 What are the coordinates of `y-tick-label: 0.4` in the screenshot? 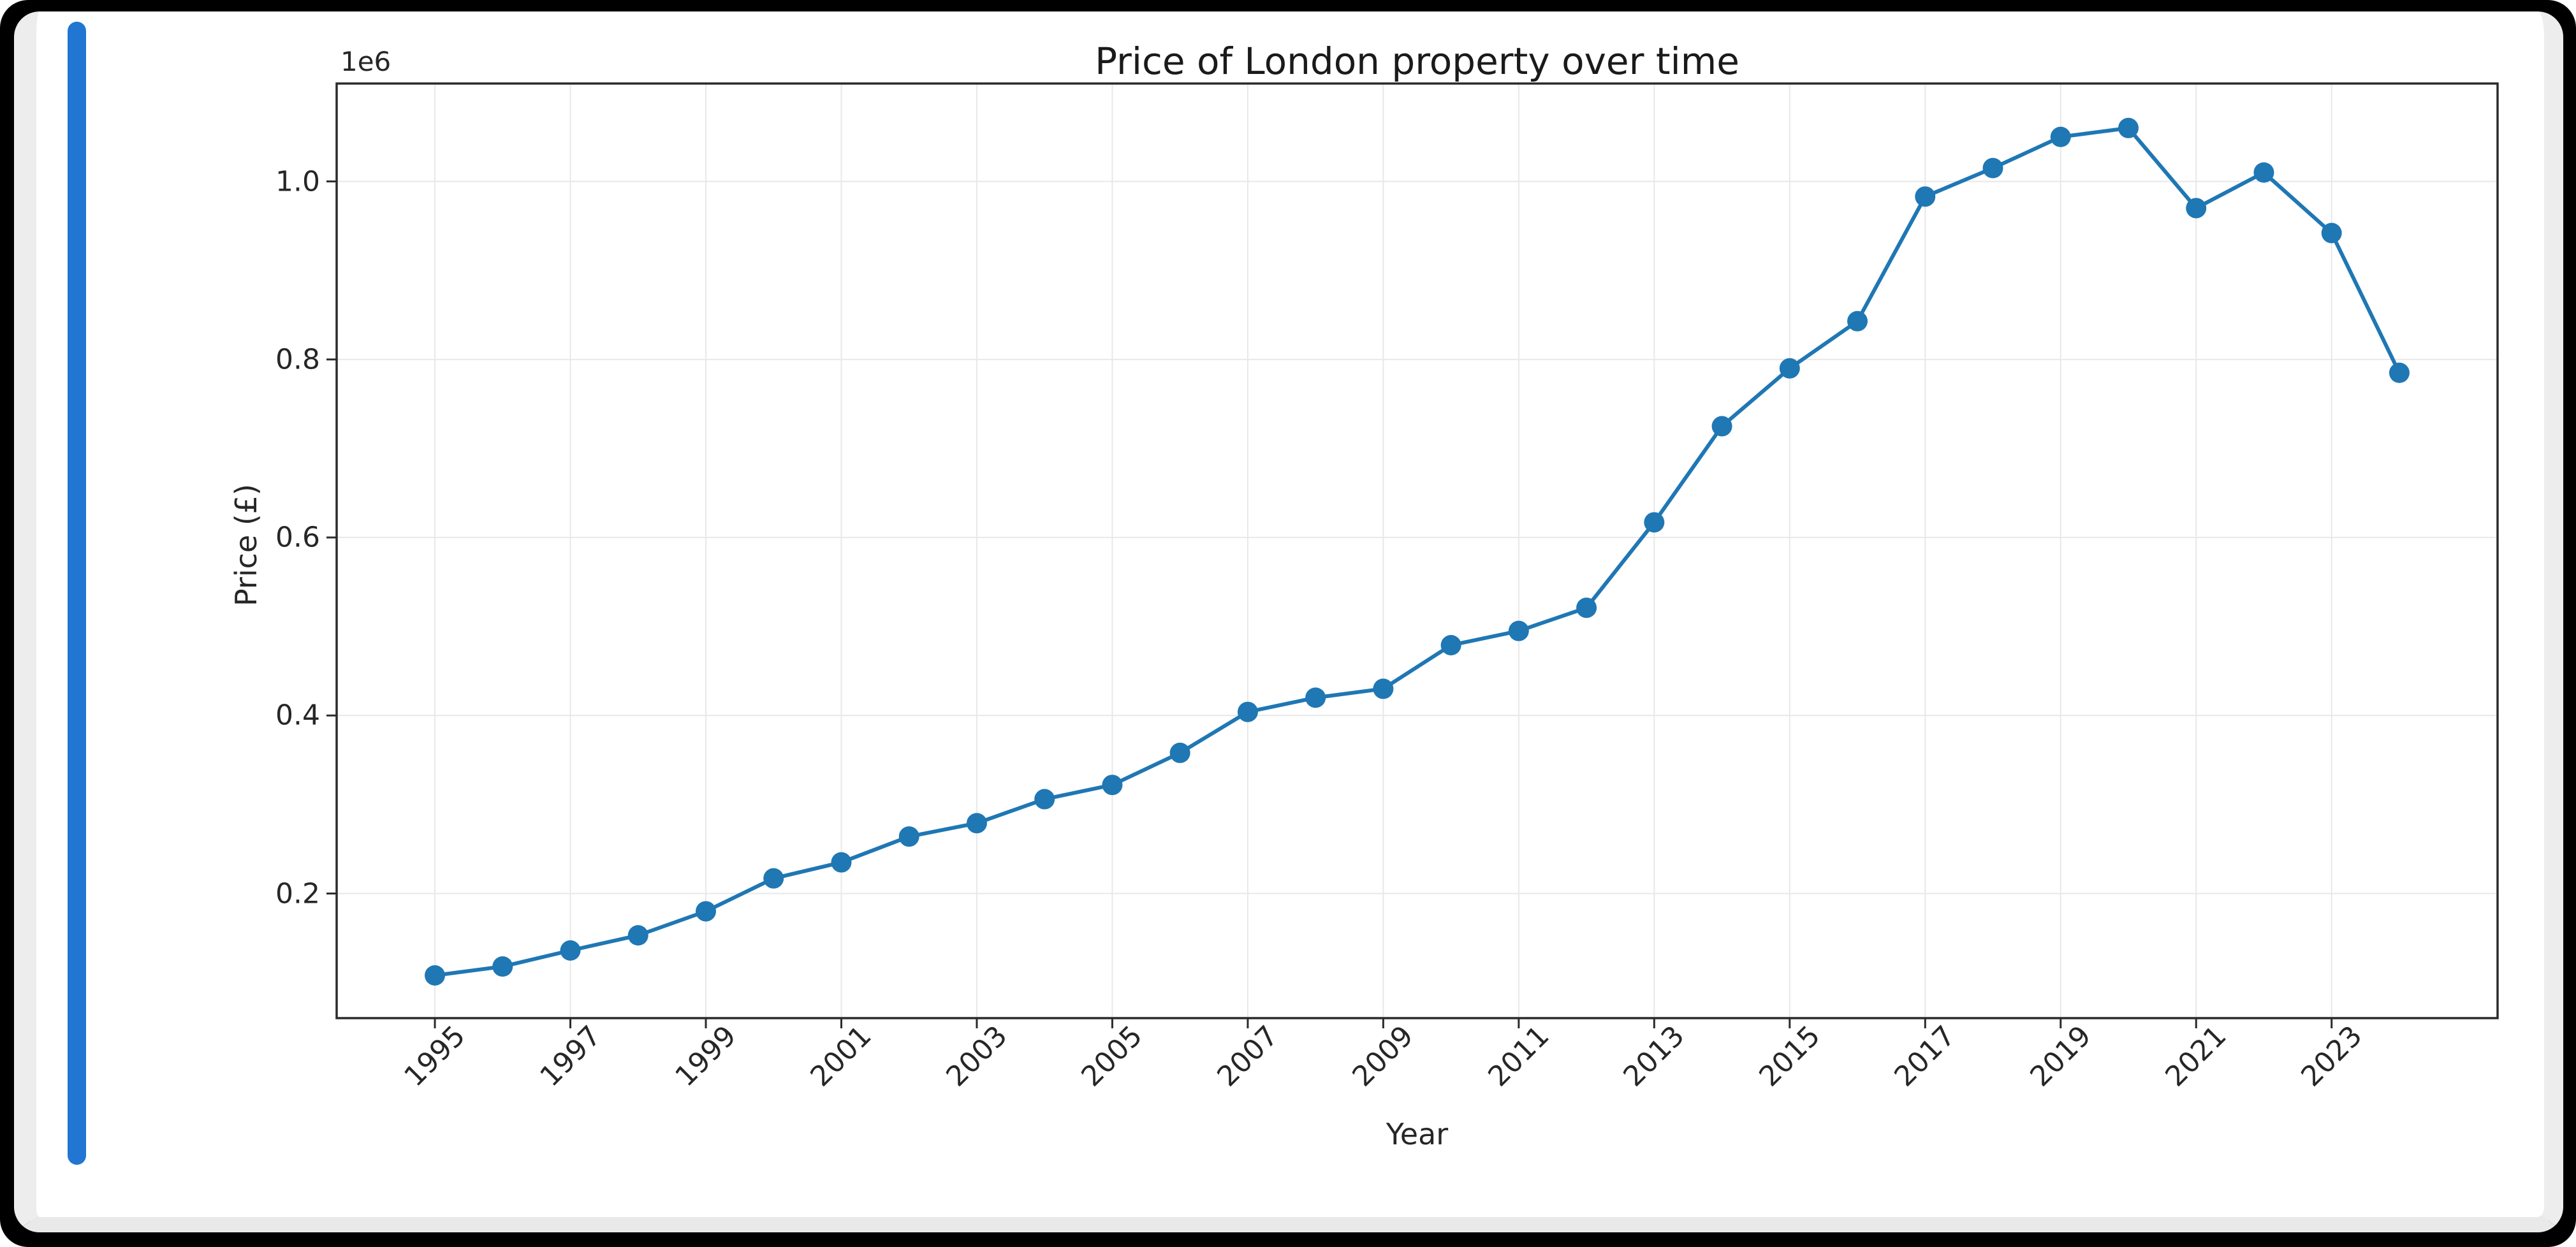 It's located at (297, 715).